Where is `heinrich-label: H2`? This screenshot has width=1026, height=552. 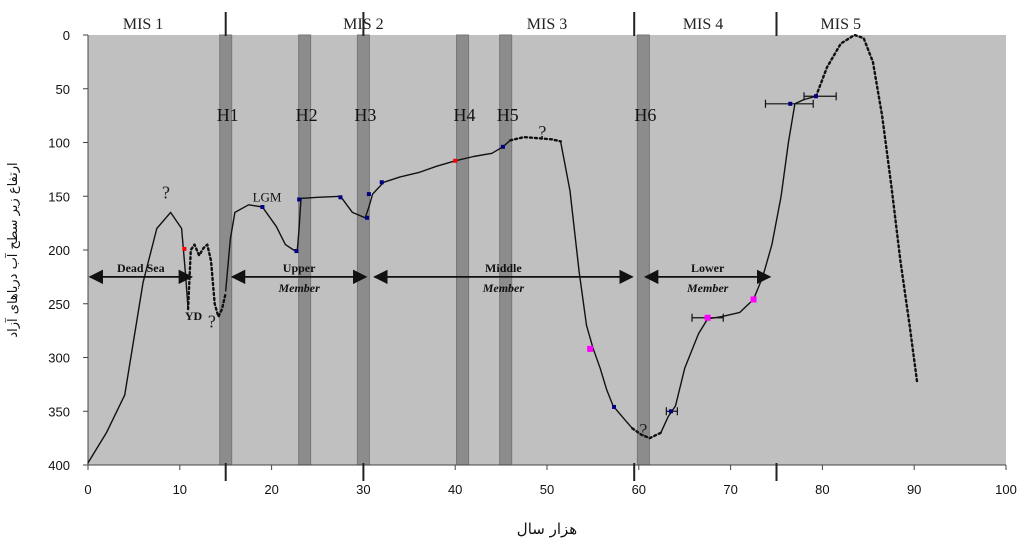 heinrich-label: H2 is located at coordinates (307, 115).